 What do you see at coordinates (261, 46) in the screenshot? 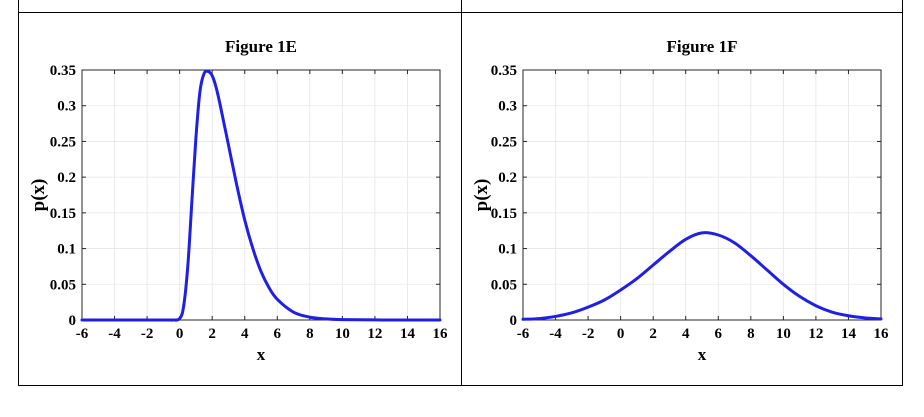
I see `chart-title: Figure 1E` at bounding box center [261, 46].